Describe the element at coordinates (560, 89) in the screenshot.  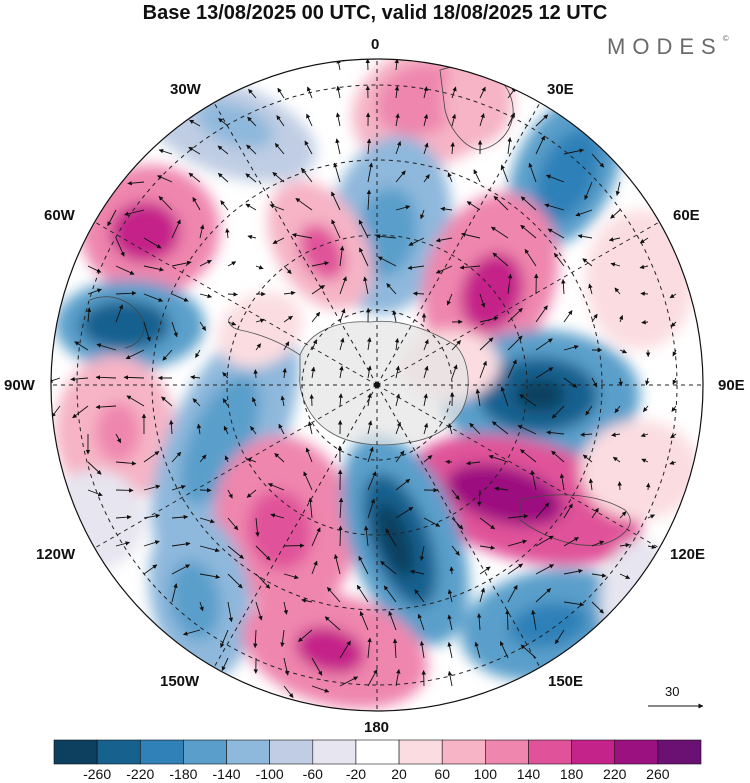
I see `lon-label-30e: 30E` at that location.